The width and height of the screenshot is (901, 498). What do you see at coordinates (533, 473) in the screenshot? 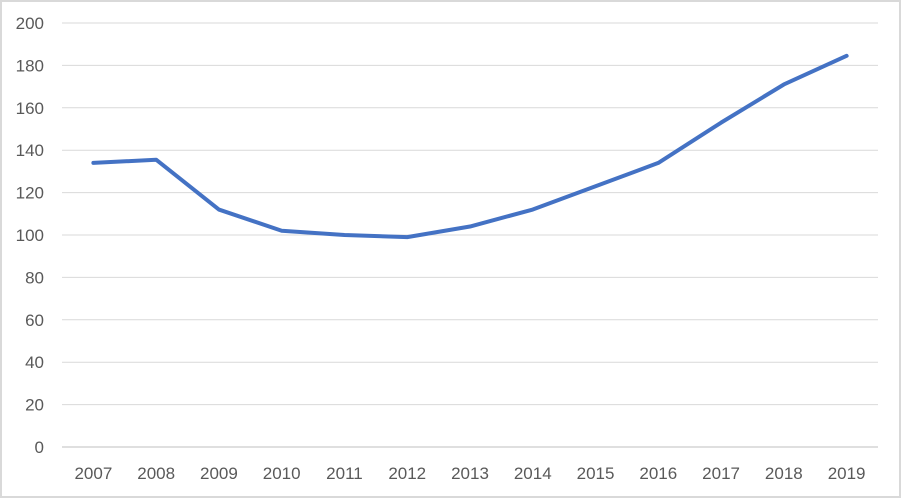
I see `x-axis-tick-label: 2014` at bounding box center [533, 473].